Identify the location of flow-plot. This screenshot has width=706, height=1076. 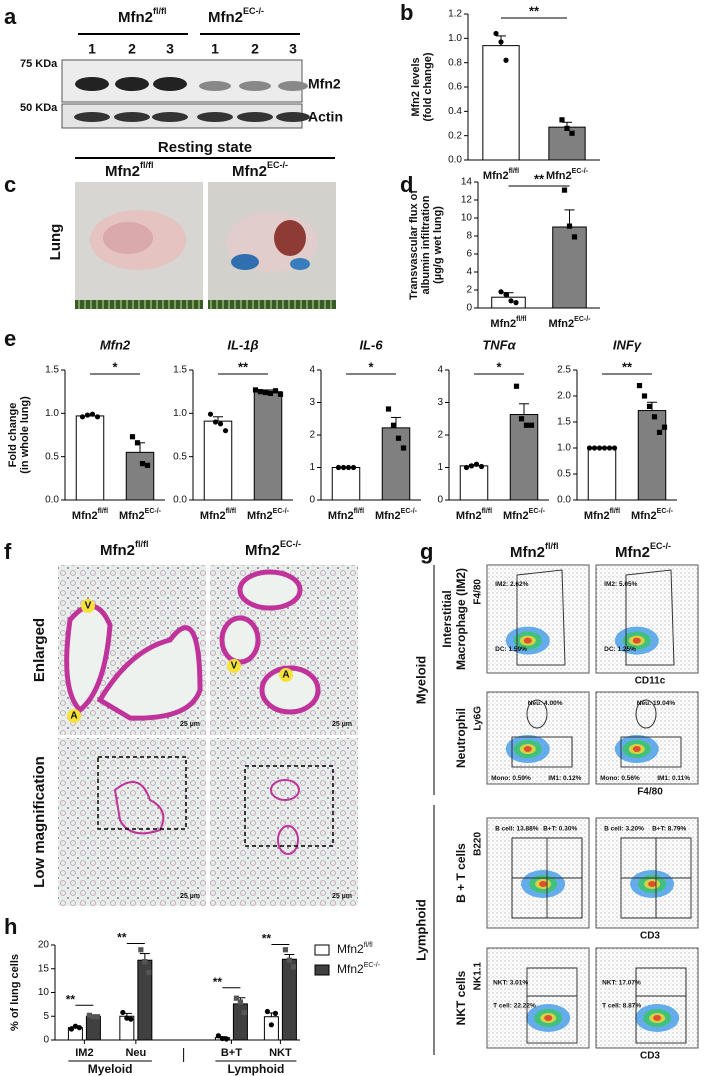
(647, 619).